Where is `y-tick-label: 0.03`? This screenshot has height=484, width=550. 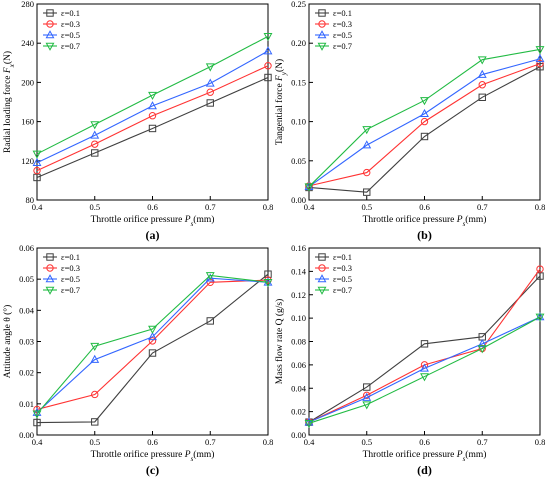
y-tick-label: 0.03 is located at coordinates (26, 342).